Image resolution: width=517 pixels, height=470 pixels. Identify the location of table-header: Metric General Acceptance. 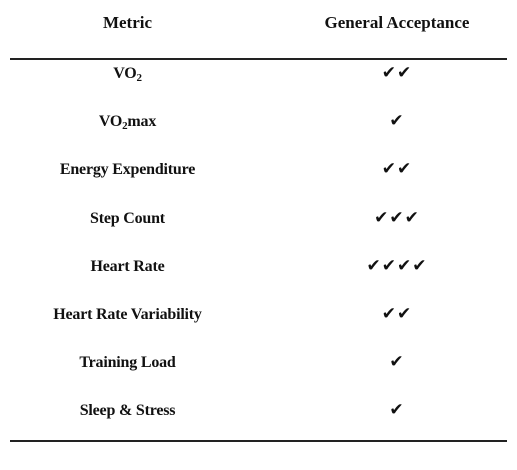
(258, 25).